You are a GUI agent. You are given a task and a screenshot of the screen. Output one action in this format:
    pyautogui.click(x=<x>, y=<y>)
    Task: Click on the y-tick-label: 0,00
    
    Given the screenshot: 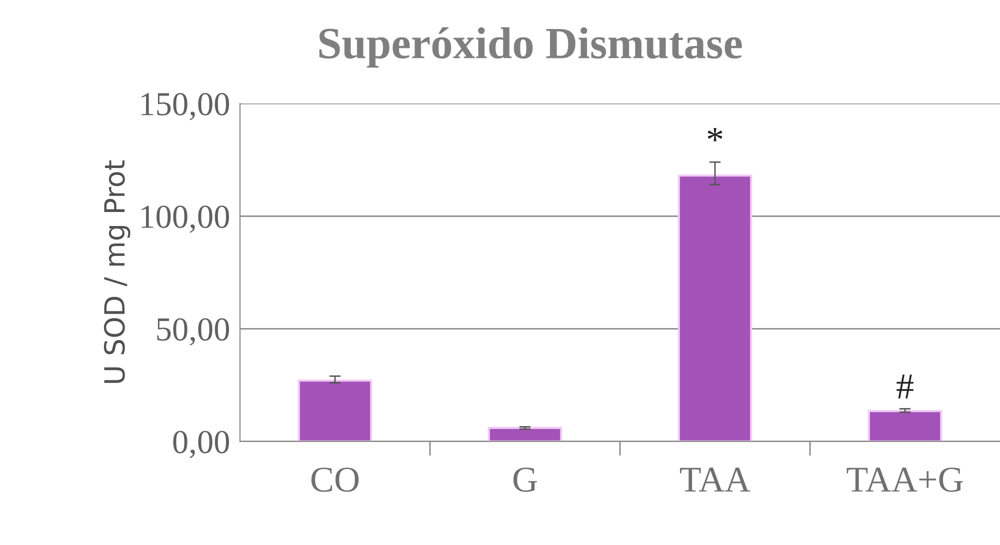 What is the action you would take?
    pyautogui.click(x=201, y=444)
    